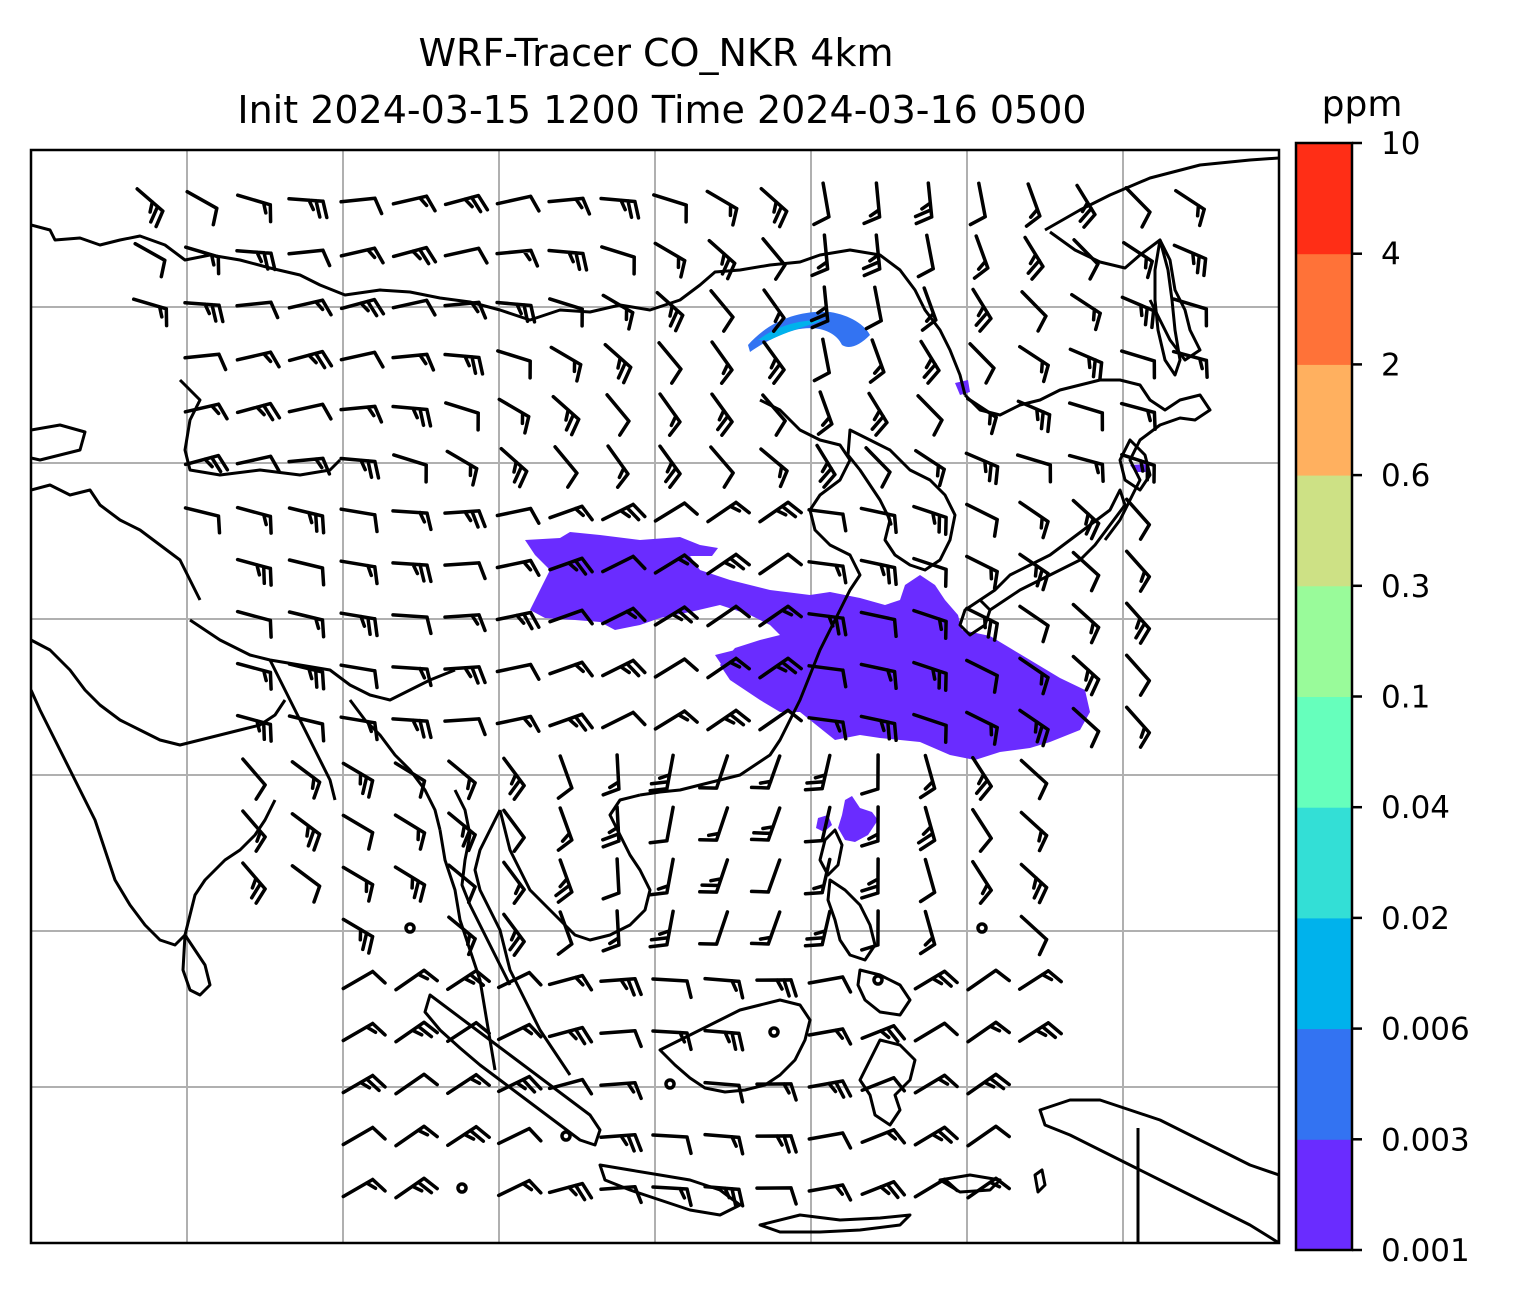 The height and width of the screenshot is (1306, 1528). What do you see at coordinates (154, 818) in the screenshot?
I see `coast-india-west` at bounding box center [154, 818].